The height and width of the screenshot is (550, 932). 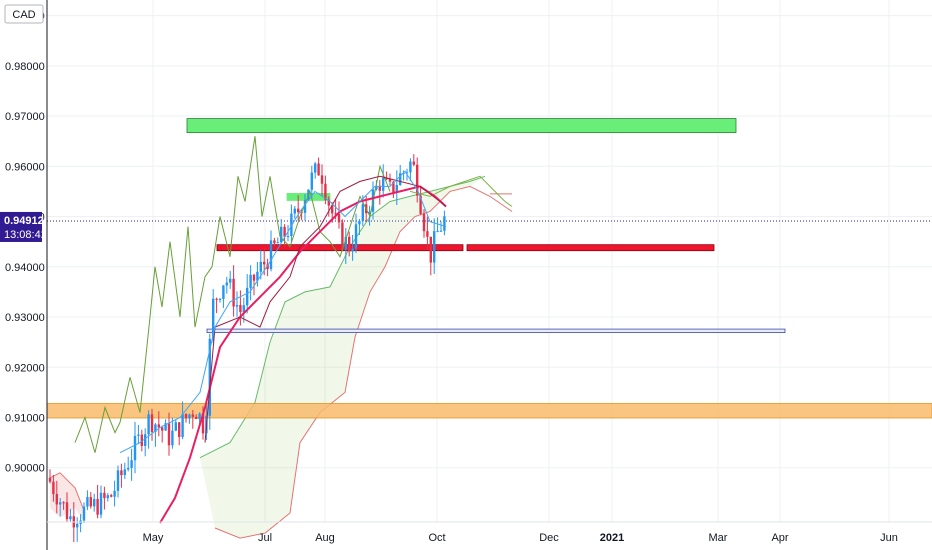 What do you see at coordinates (25, 318) in the screenshot?
I see `y-tick-label: 0.93000` at bounding box center [25, 318].